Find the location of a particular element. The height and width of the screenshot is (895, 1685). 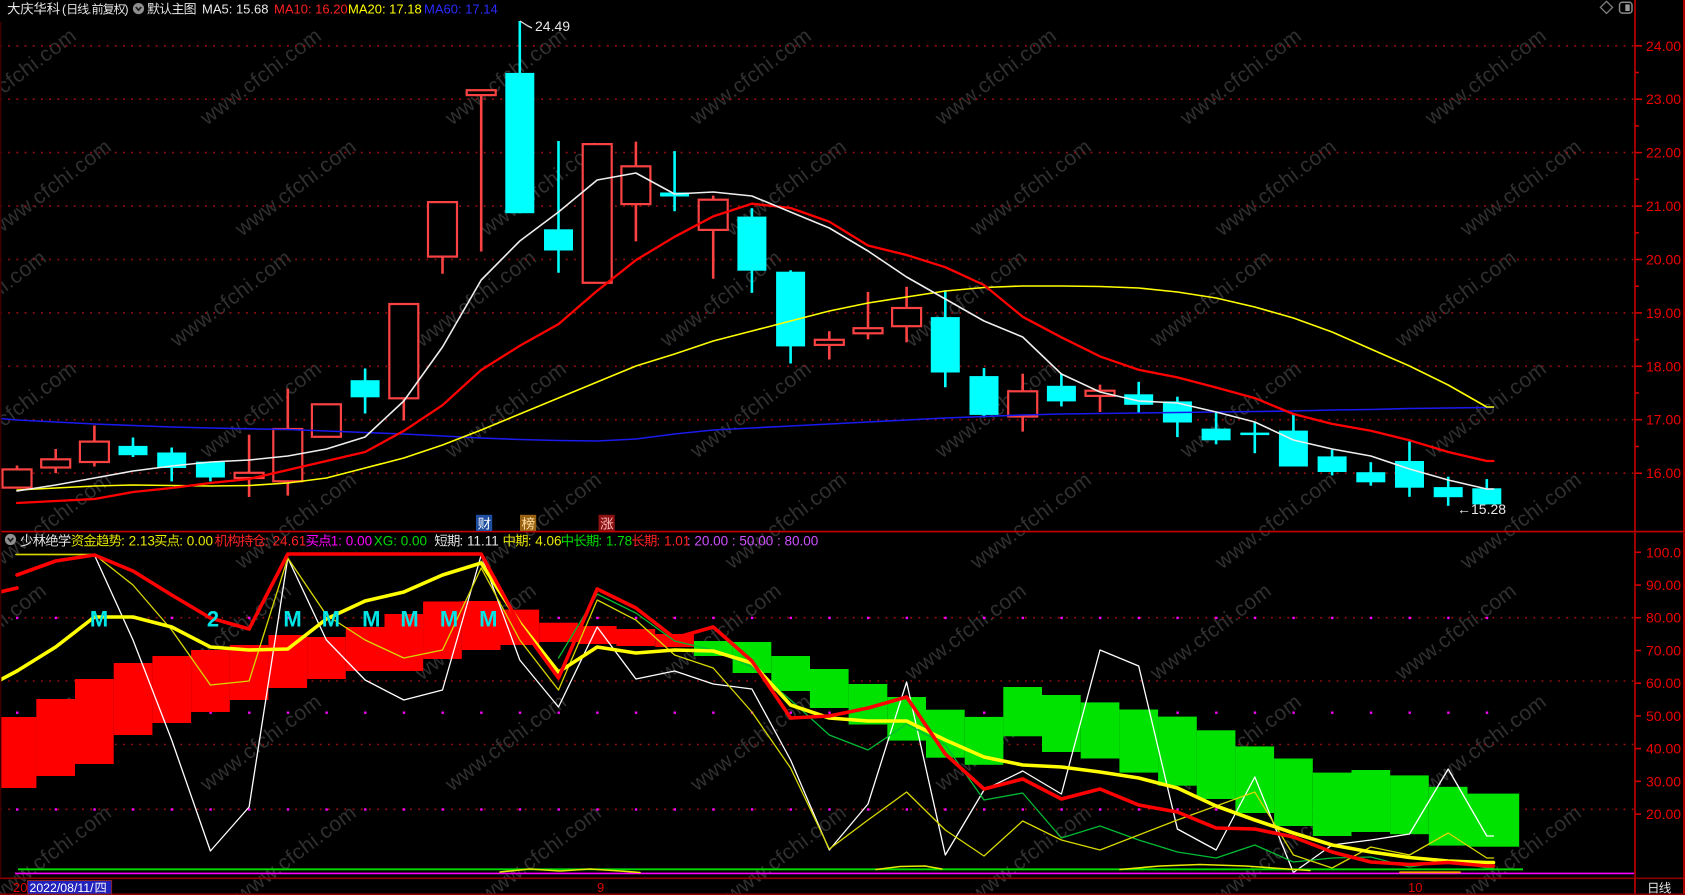

svg-text: 16.00 is located at coordinates (1663, 473).